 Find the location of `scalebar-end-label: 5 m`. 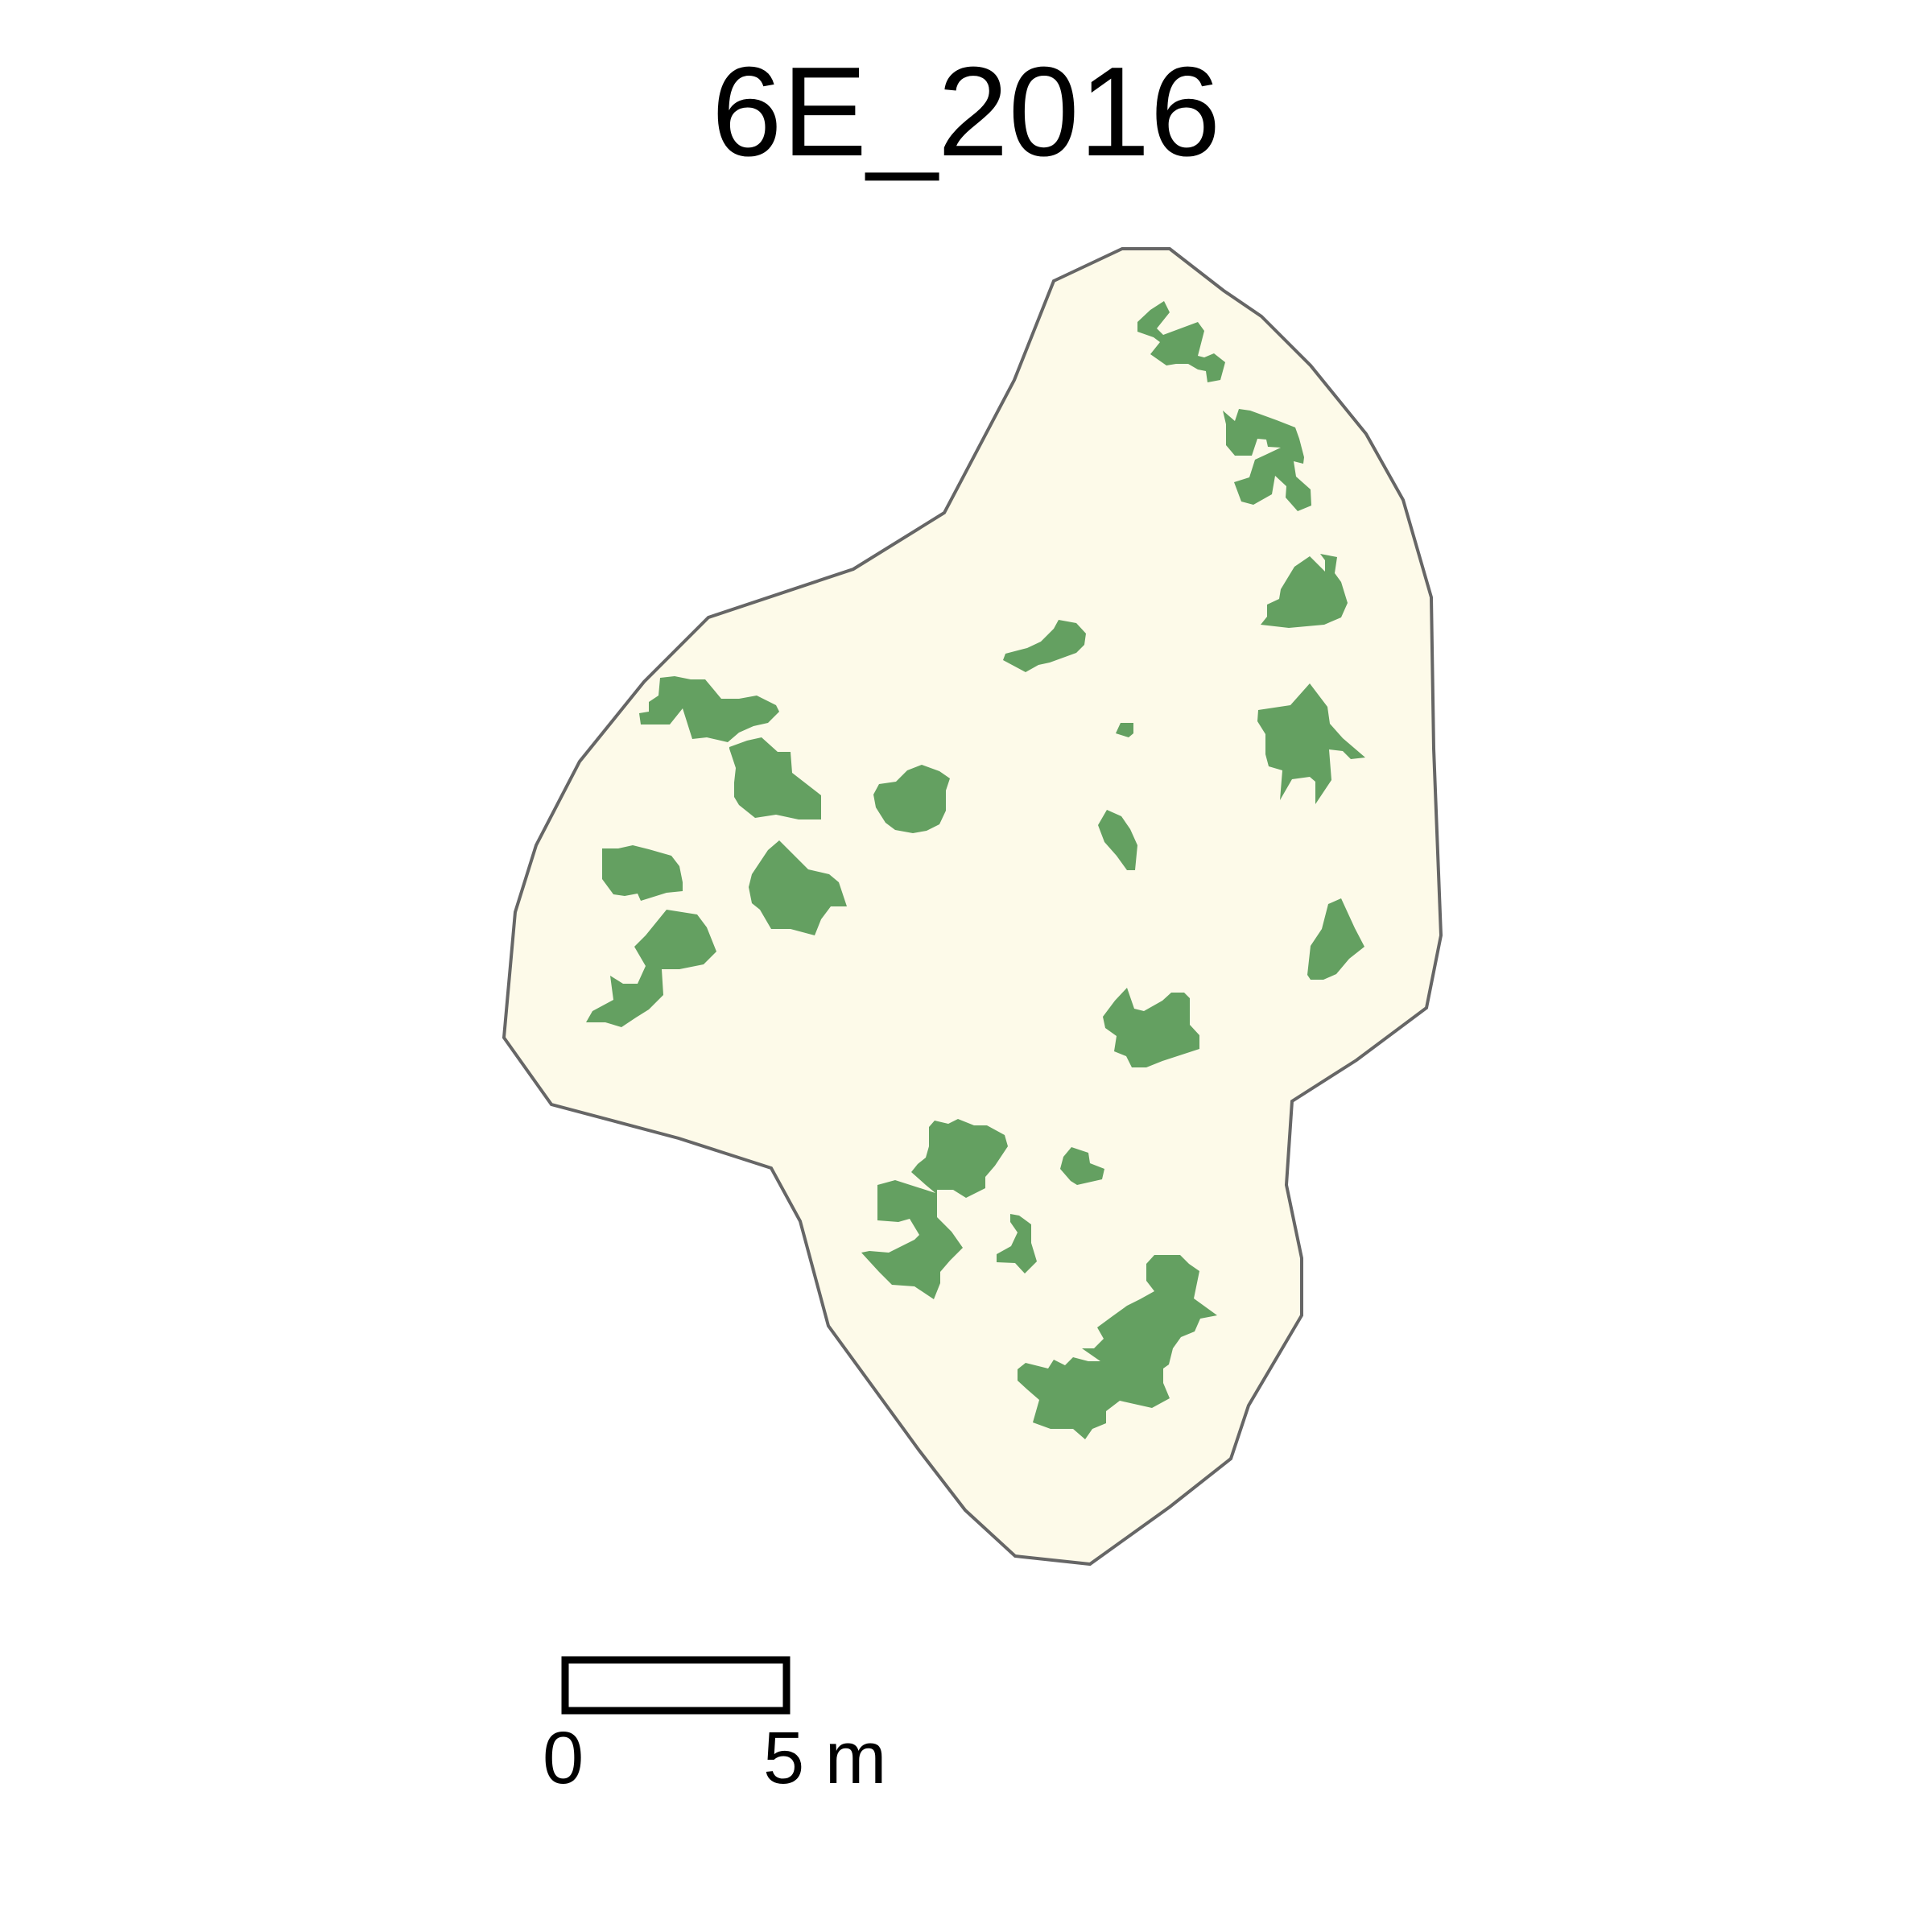

scalebar-end-label: 5 m is located at coordinates (825, 1758).